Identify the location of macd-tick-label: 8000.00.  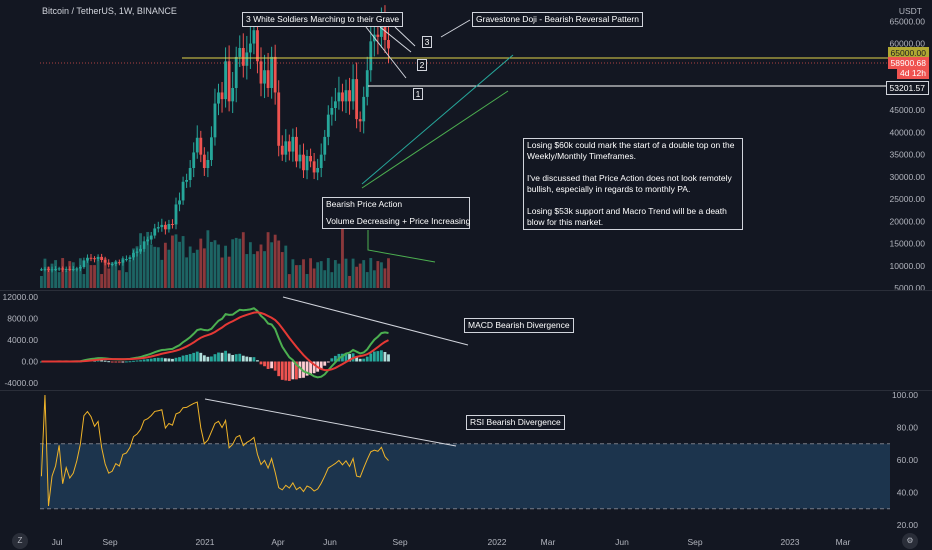
(22, 319).